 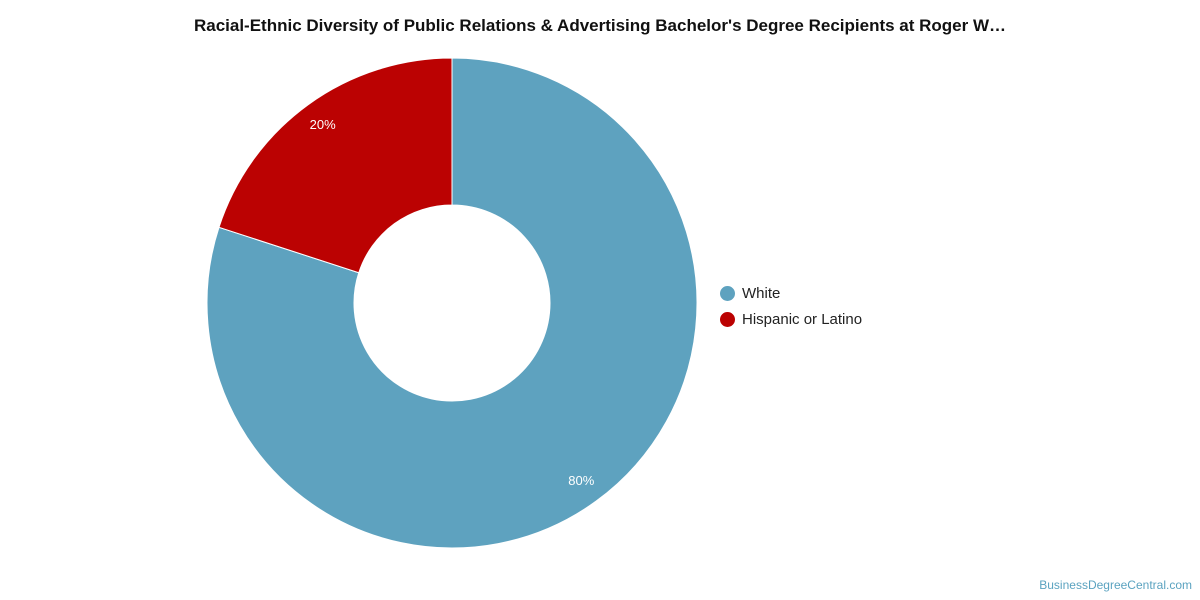 I want to click on slice-label-white: 80%, so click(x=581, y=480).